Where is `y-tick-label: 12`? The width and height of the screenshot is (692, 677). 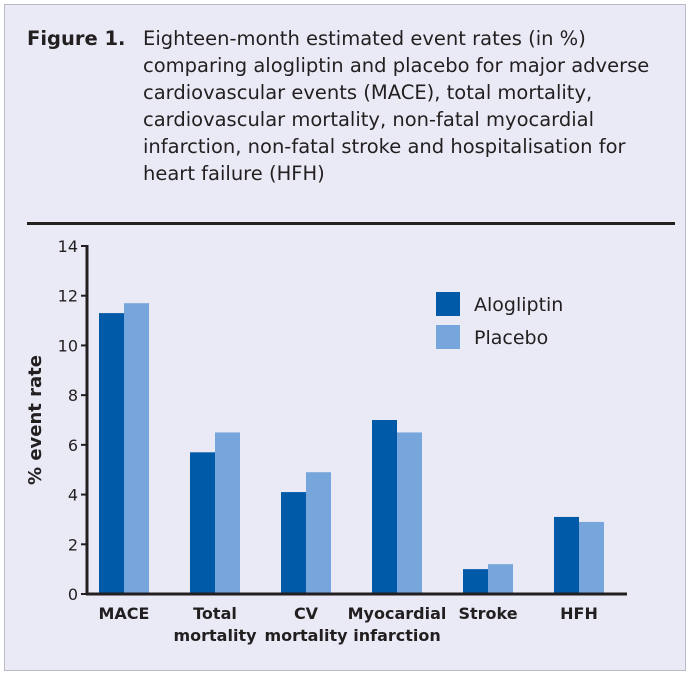
y-tick-label: 12 is located at coordinates (68, 296).